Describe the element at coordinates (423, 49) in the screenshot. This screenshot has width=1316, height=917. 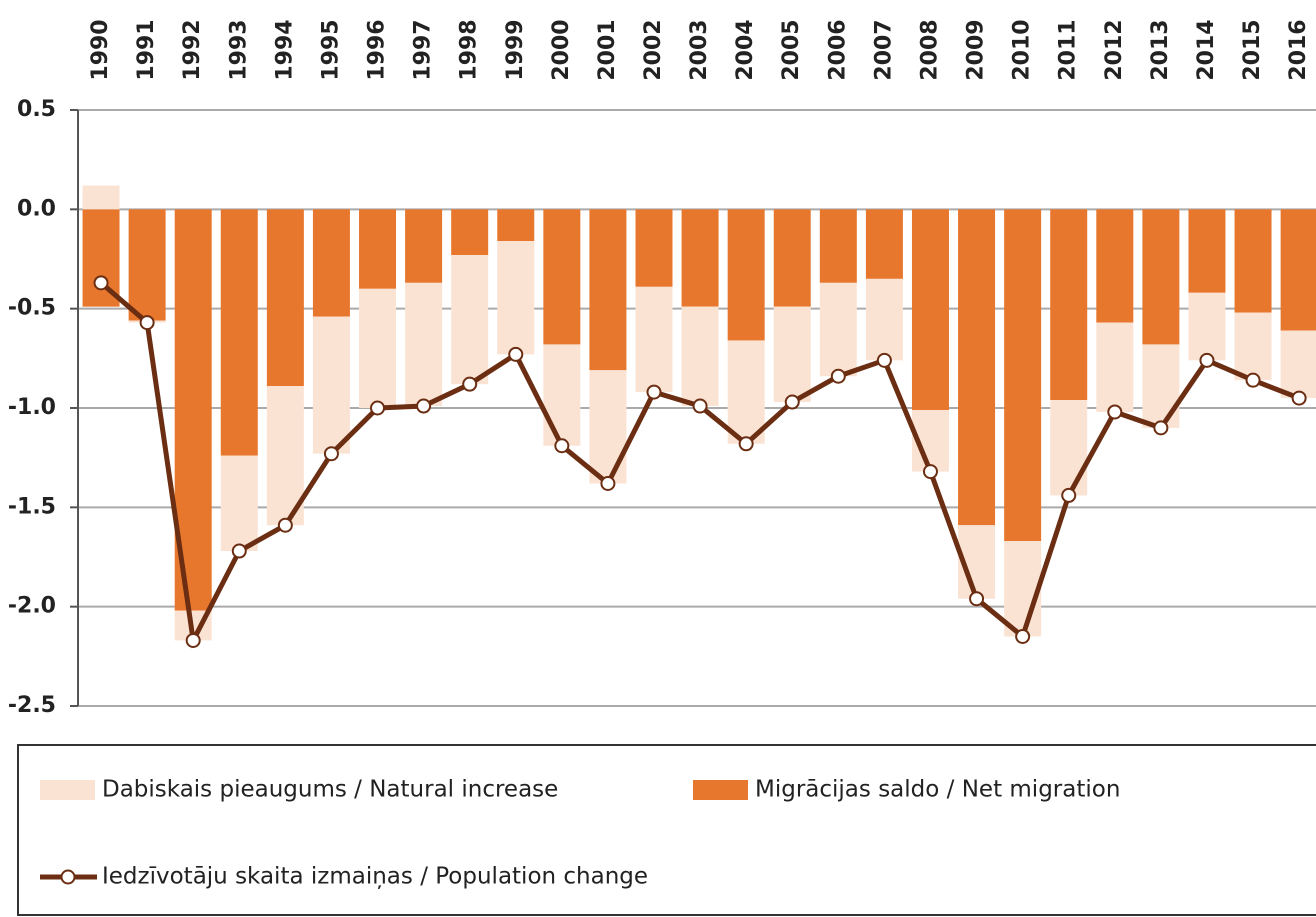
I see `x-tick-label: 1997` at that location.